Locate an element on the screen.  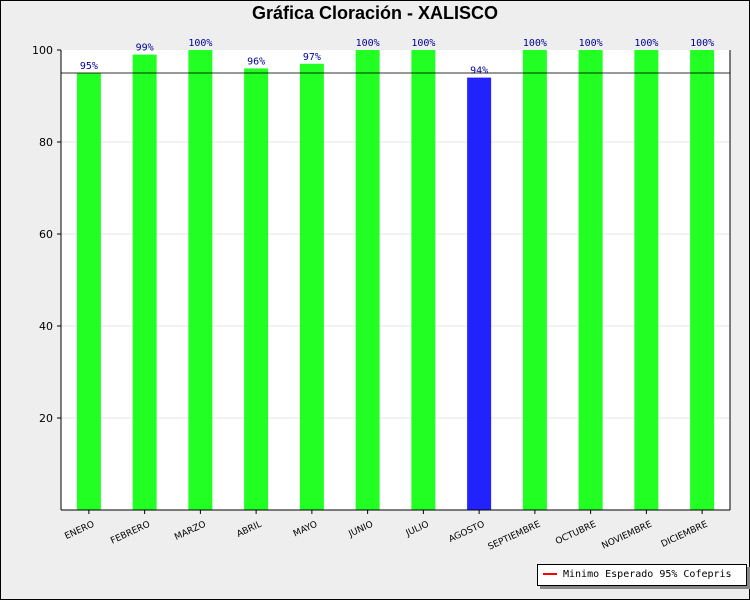
legend: Minimo Esperado 95% Cofepris is located at coordinates (642, 575).